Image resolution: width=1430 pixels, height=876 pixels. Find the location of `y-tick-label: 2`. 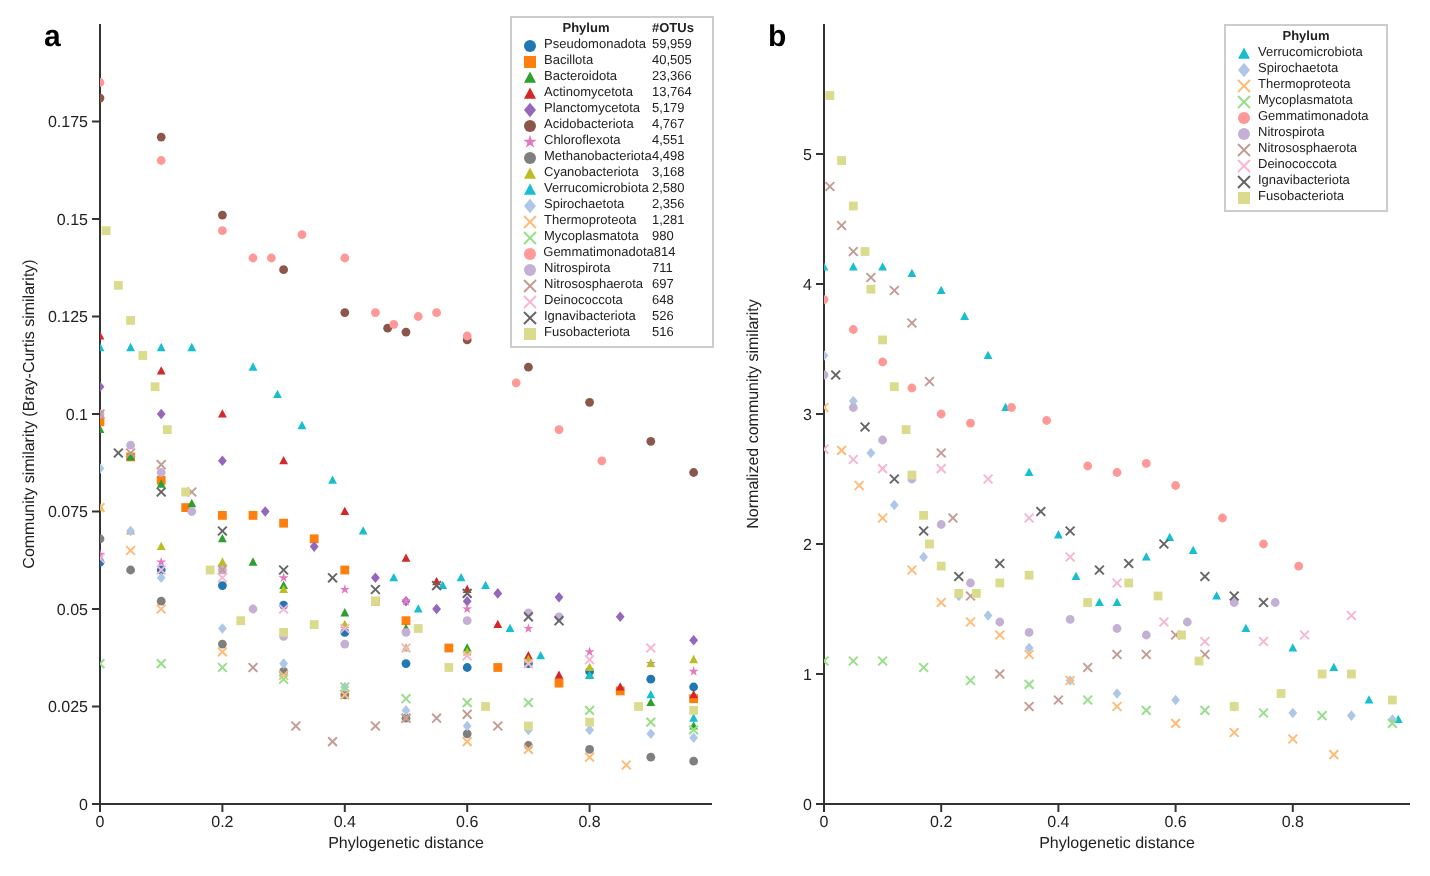

y-tick-label: 2 is located at coordinates (808, 544).